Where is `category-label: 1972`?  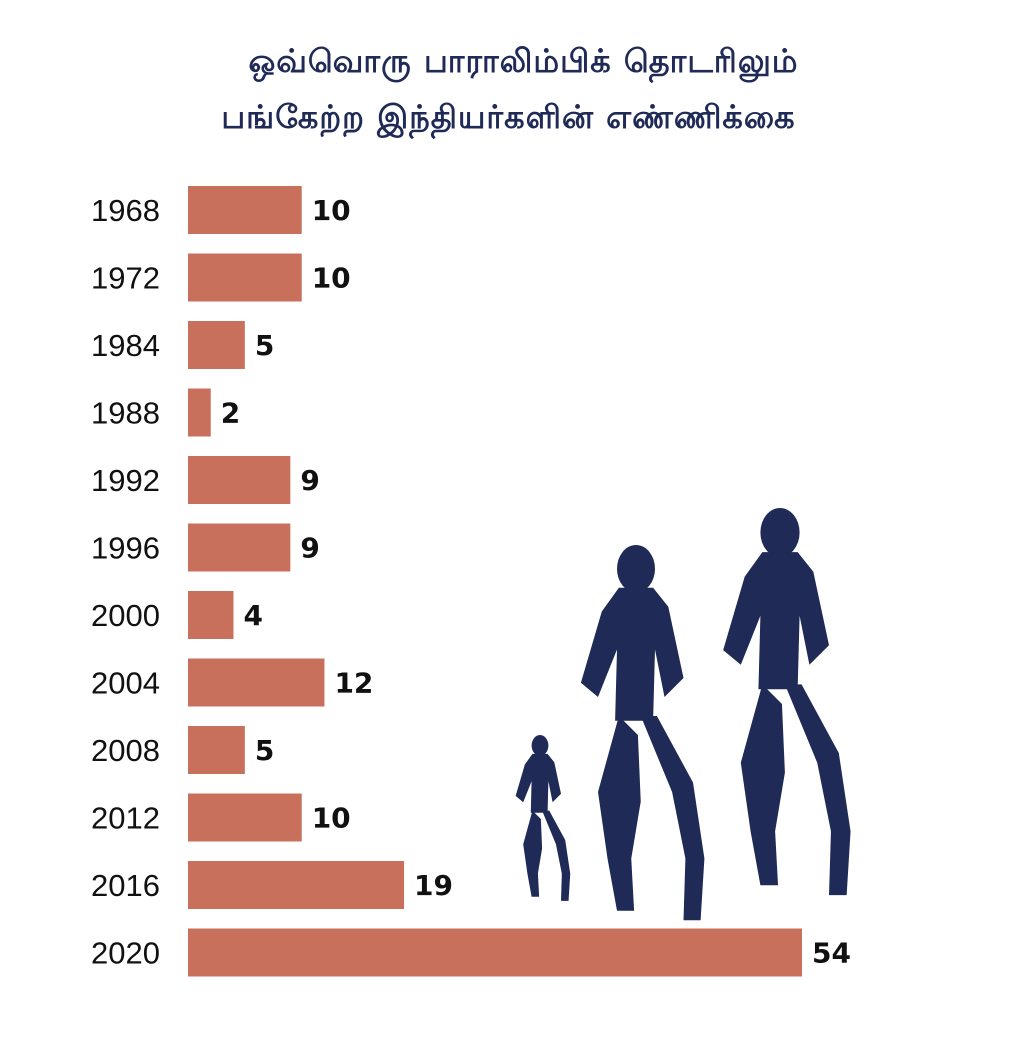 category-label: 1972 is located at coordinates (125, 278).